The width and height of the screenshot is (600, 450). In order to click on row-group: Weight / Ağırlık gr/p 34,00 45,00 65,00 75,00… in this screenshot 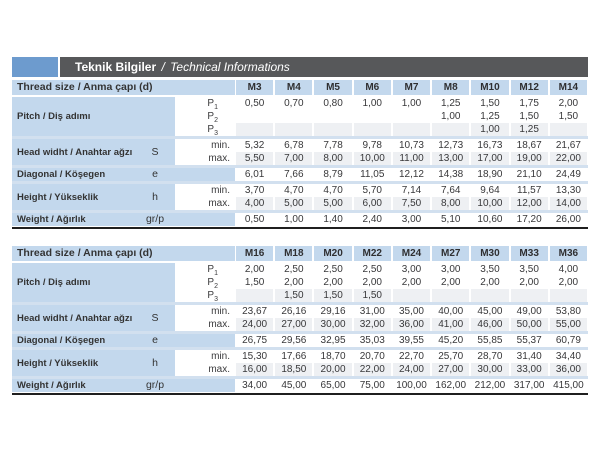, I will do `click(300, 385)`.